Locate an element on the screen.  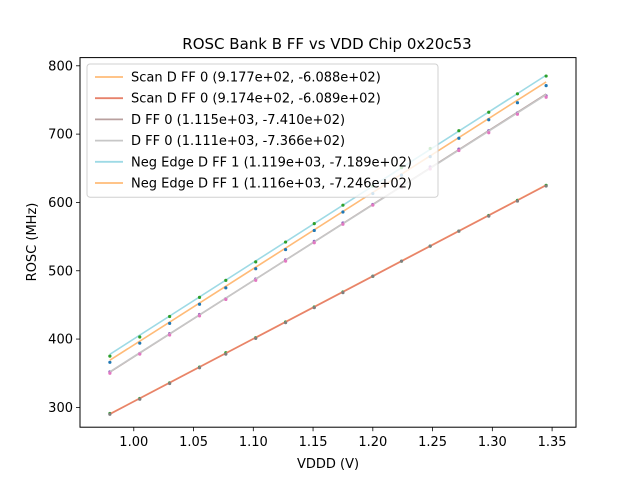
legend-entry-3: D FF 0 (1.111e+03, -7.366e+02) is located at coordinates (238, 141).